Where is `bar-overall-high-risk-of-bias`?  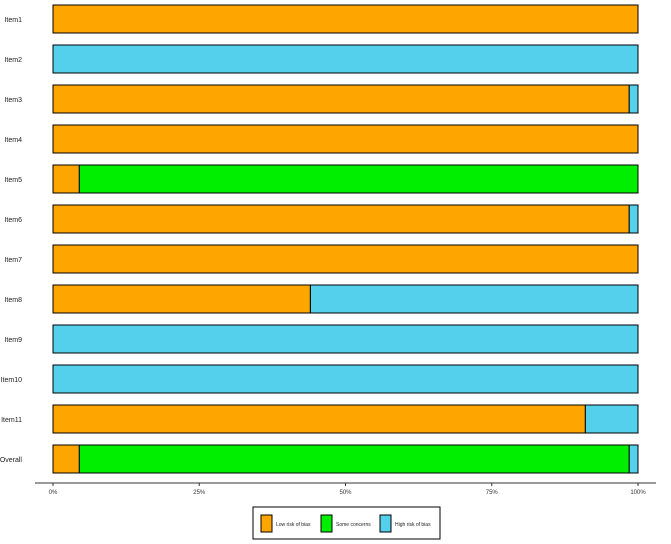 bar-overall-high-risk-of-bias is located at coordinates (633, 459).